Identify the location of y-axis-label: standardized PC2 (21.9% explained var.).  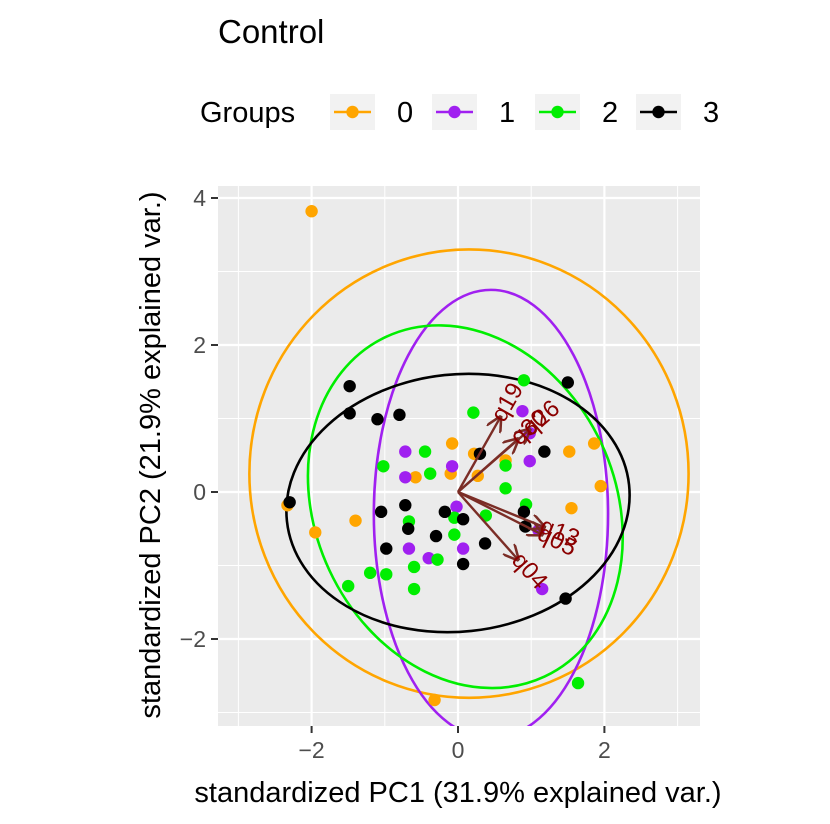
(151, 454).